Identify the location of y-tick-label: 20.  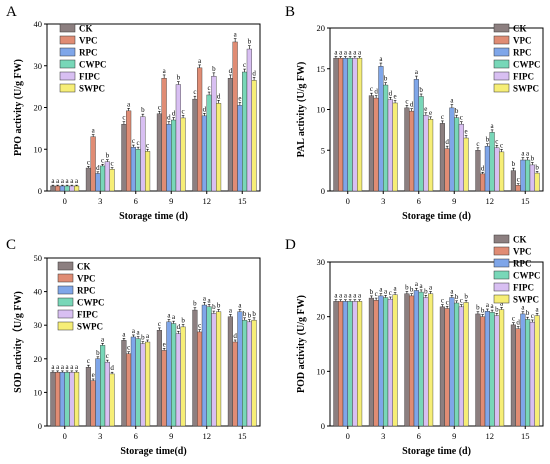
(321, 28).